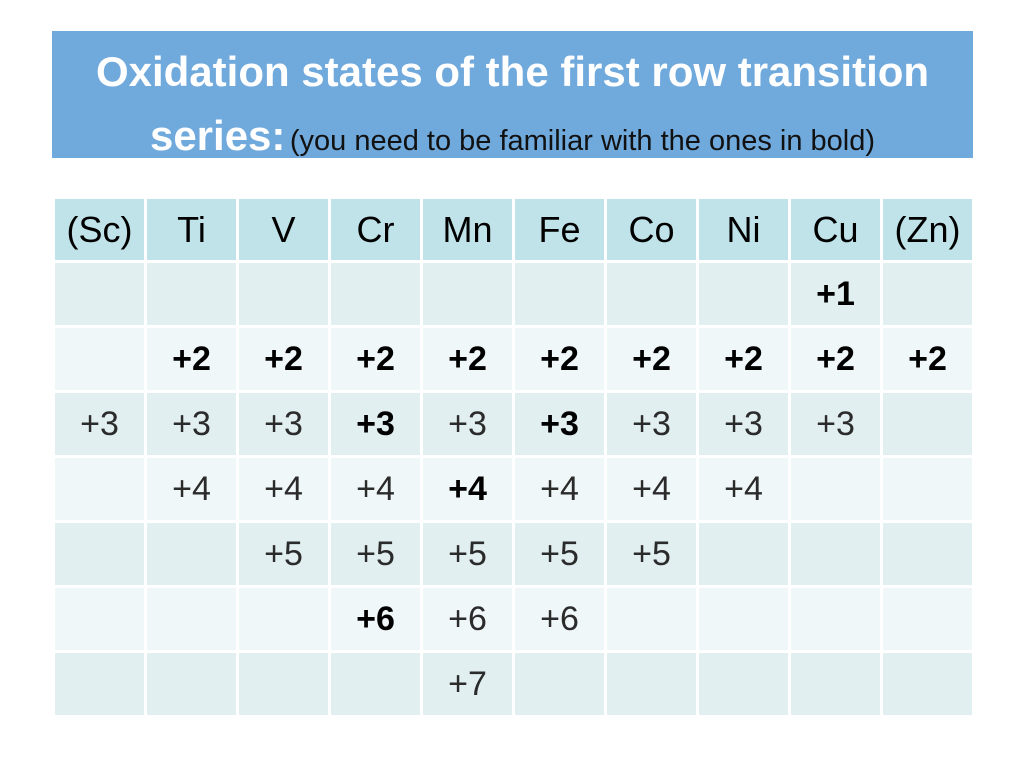 Image resolution: width=1024 pixels, height=768 pixels. What do you see at coordinates (467, 229) in the screenshot?
I see `column-header: Mn` at bounding box center [467, 229].